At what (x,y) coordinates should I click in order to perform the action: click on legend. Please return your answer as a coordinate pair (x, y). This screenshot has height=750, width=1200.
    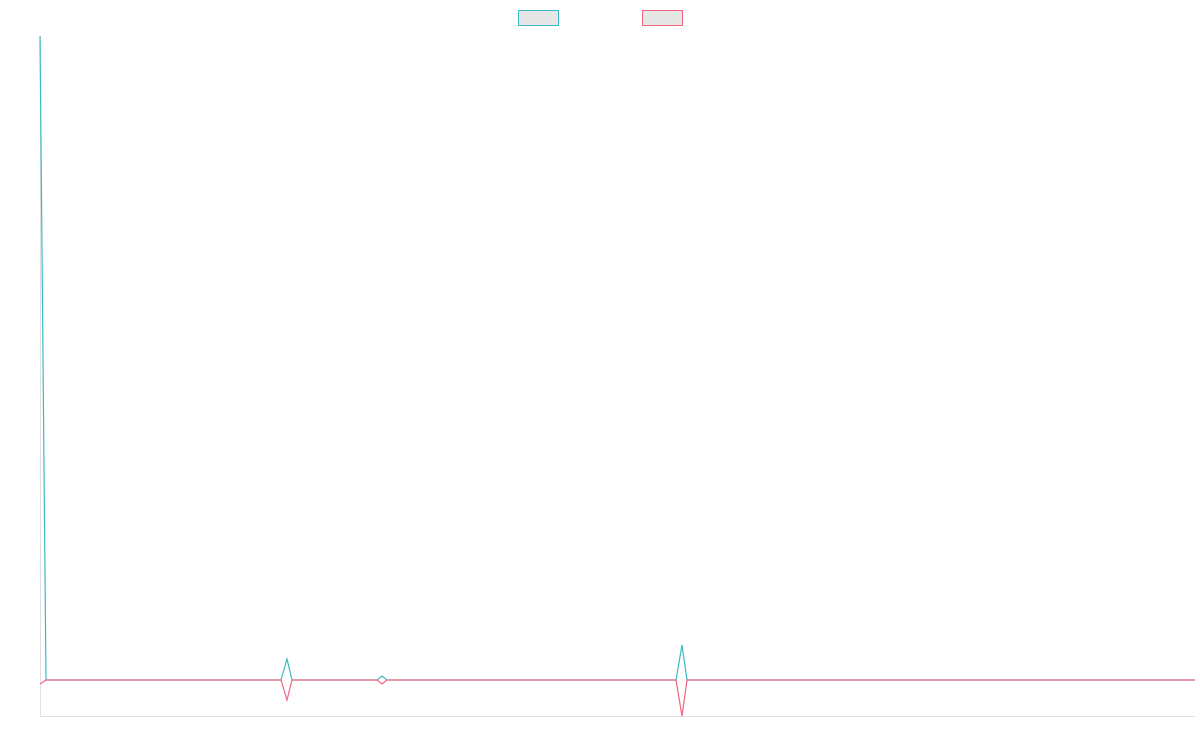
    Looking at the image, I should click on (600, 18).